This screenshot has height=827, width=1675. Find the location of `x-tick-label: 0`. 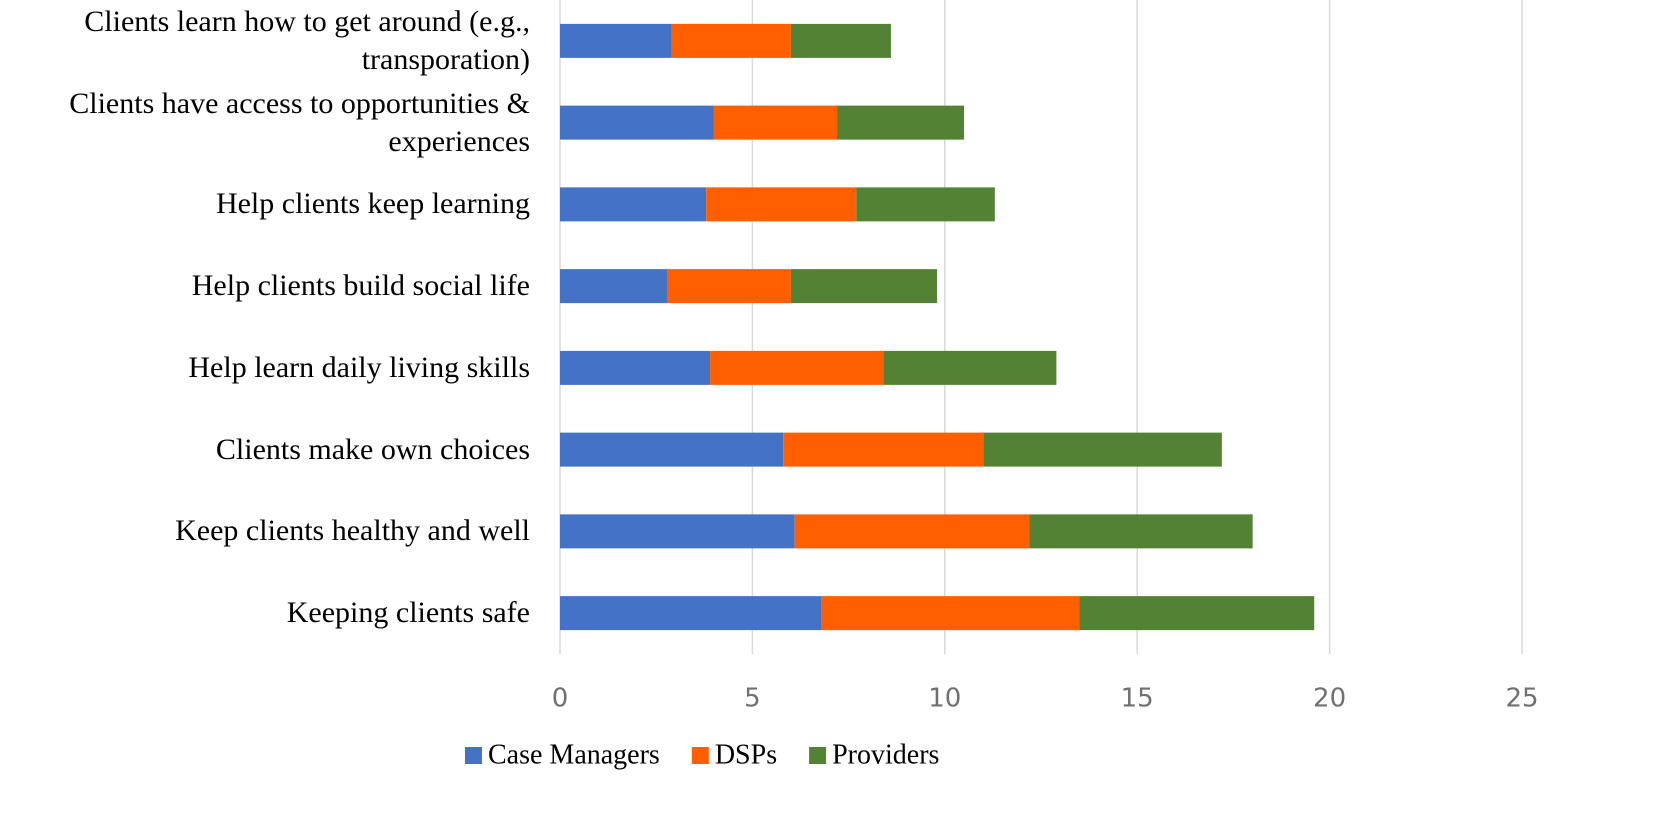

x-tick-label: 0 is located at coordinates (560, 699).